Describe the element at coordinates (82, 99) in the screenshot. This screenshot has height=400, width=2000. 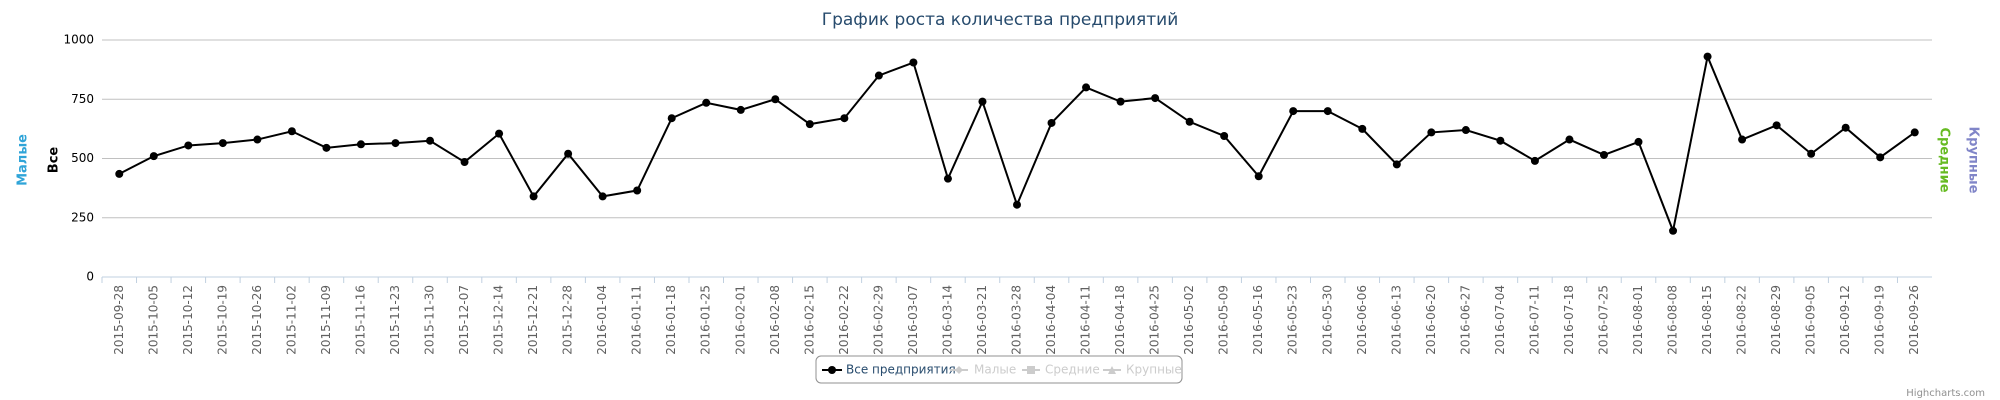
I see `y-tick-label: 750` at that location.